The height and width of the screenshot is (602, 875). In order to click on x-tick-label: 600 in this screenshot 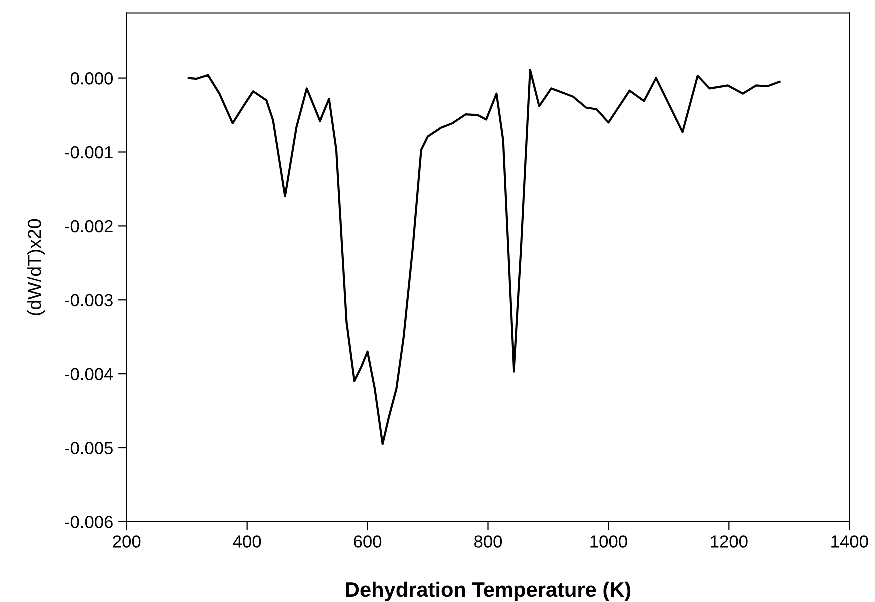, I will do `click(368, 542)`.